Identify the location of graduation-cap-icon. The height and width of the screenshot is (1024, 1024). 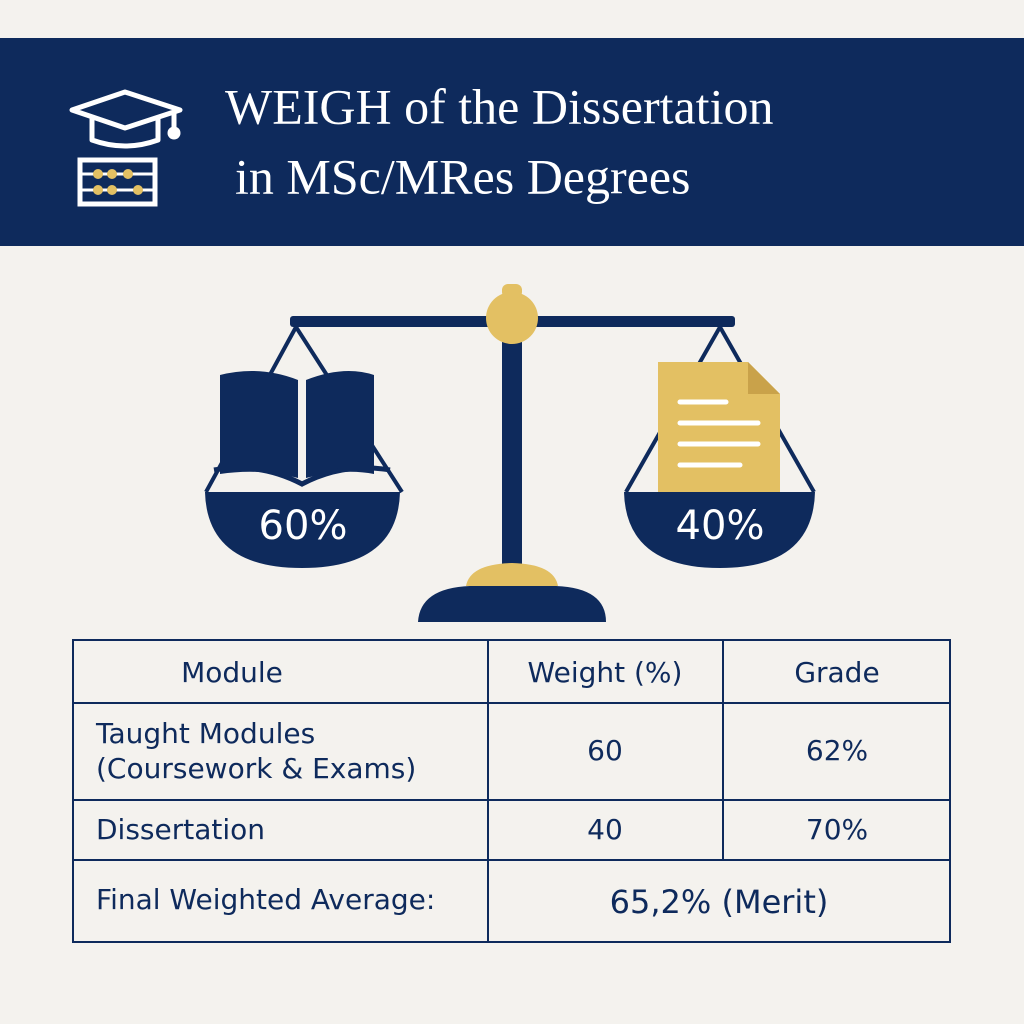
(126, 119).